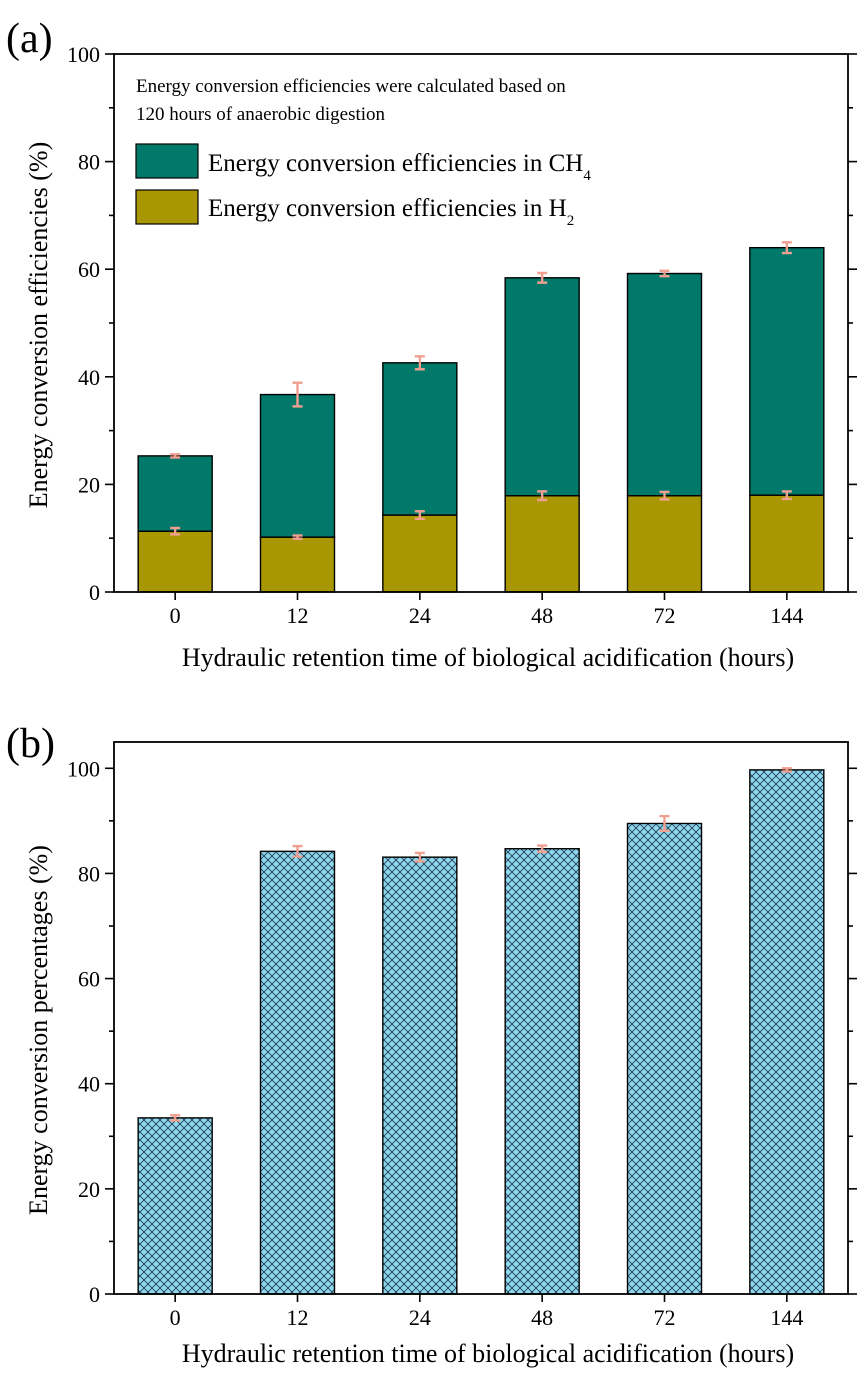 The image size is (866, 1376). I want to click on legend-label-ch4: Energy conversion efficiencies in CH4, so click(399, 167).